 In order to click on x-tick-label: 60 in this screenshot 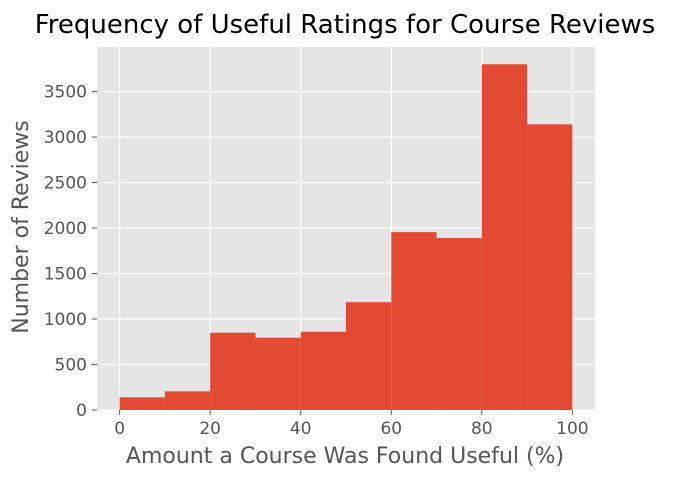, I will do `click(391, 429)`.